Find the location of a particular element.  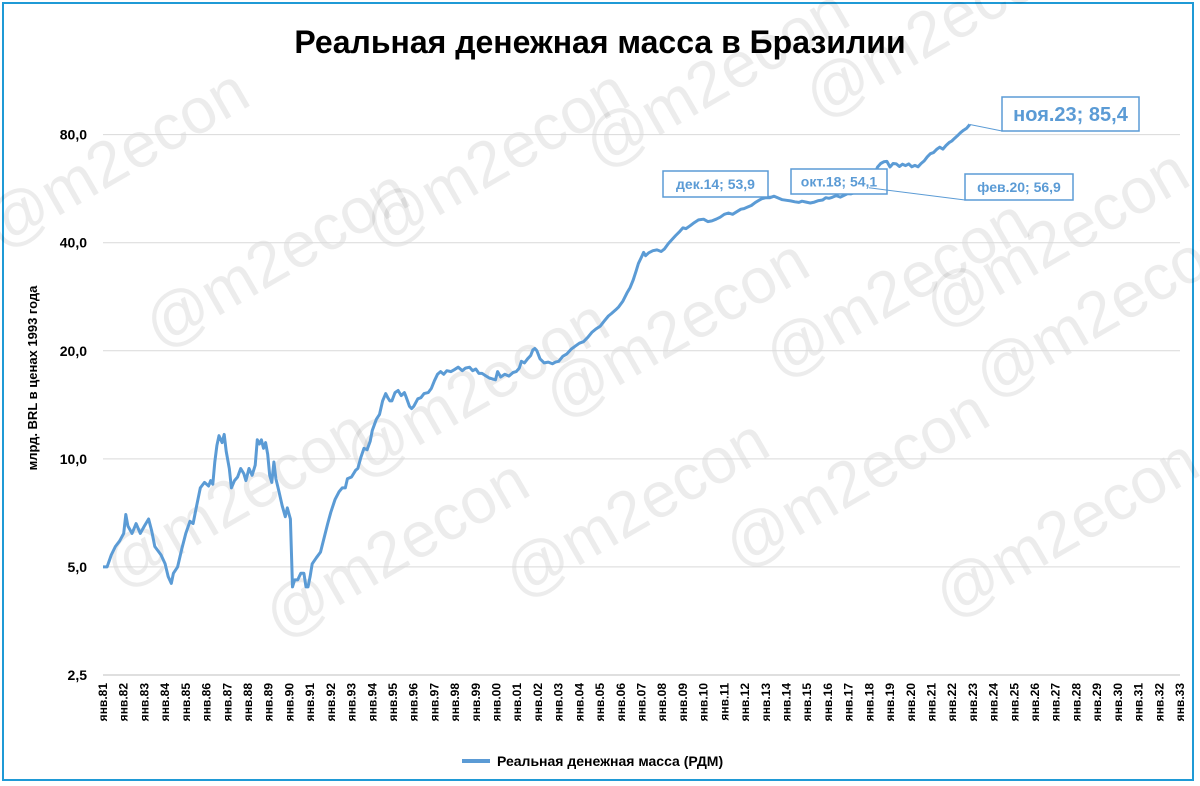

x-tick-label: янв.12 is located at coordinates (745, 702).